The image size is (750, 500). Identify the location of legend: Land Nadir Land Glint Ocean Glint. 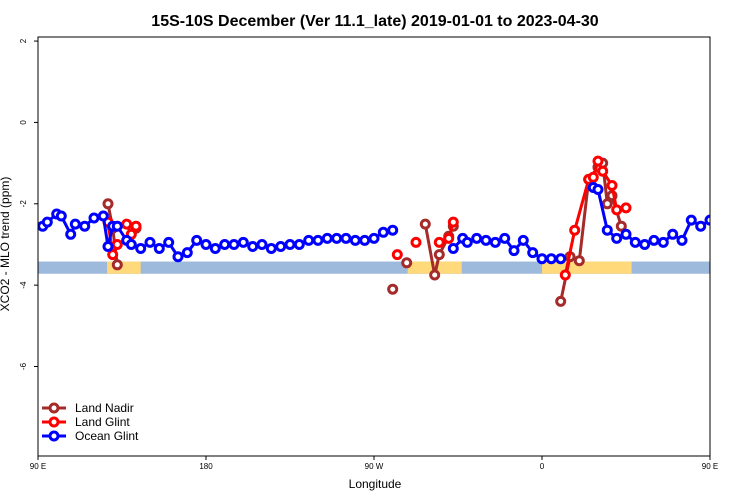
(90, 422).